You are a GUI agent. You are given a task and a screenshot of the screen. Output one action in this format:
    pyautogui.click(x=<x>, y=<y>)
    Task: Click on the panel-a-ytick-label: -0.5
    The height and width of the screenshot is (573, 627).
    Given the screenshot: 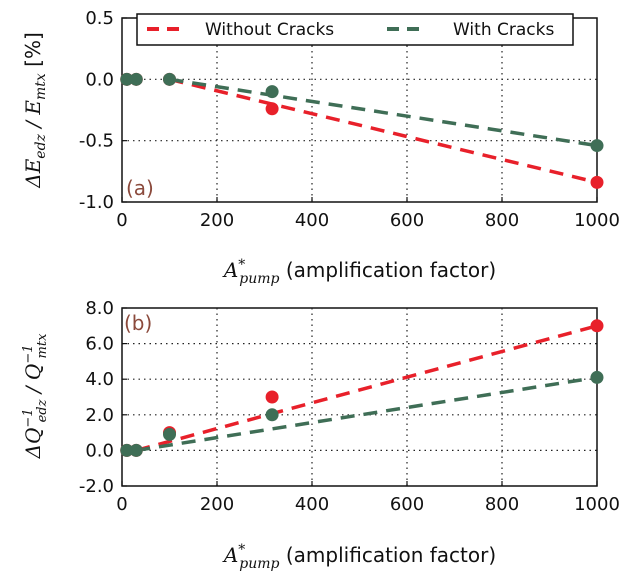 What is the action you would take?
    pyautogui.click(x=96, y=141)
    